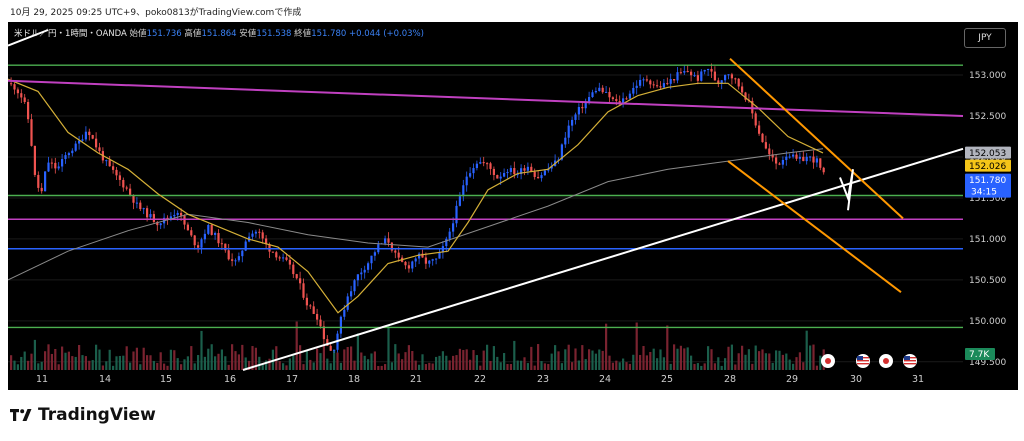 The image size is (1024, 441). What do you see at coordinates (329, 34) in the screenshot?
I see `close-value: 151.780` at bounding box center [329, 34].